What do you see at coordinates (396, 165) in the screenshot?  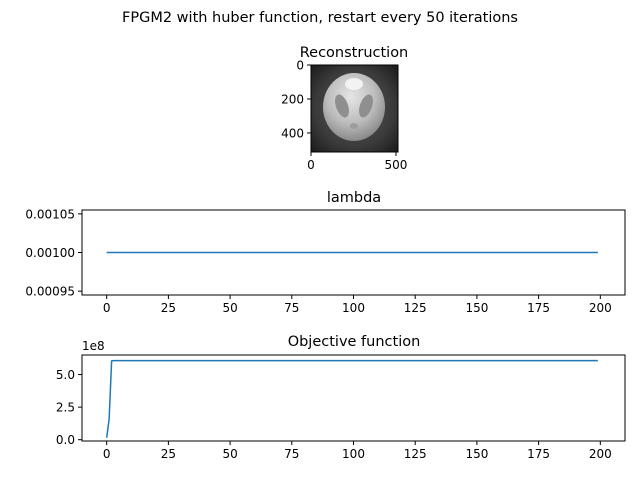 I see `x-tick-label: 500` at bounding box center [396, 165].